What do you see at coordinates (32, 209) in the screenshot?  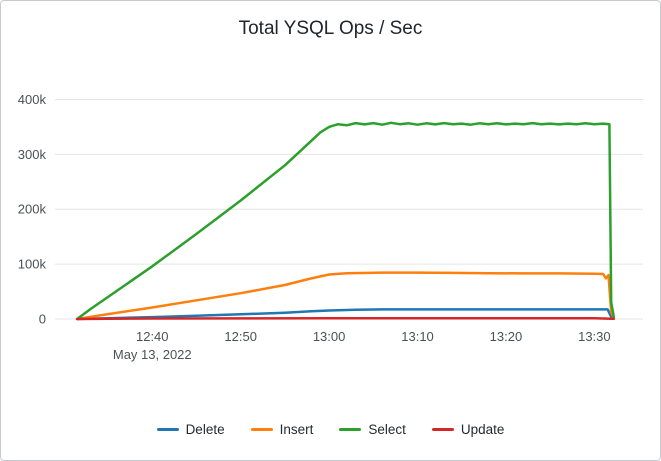 I see `y-tick-label: 200k` at bounding box center [32, 209].